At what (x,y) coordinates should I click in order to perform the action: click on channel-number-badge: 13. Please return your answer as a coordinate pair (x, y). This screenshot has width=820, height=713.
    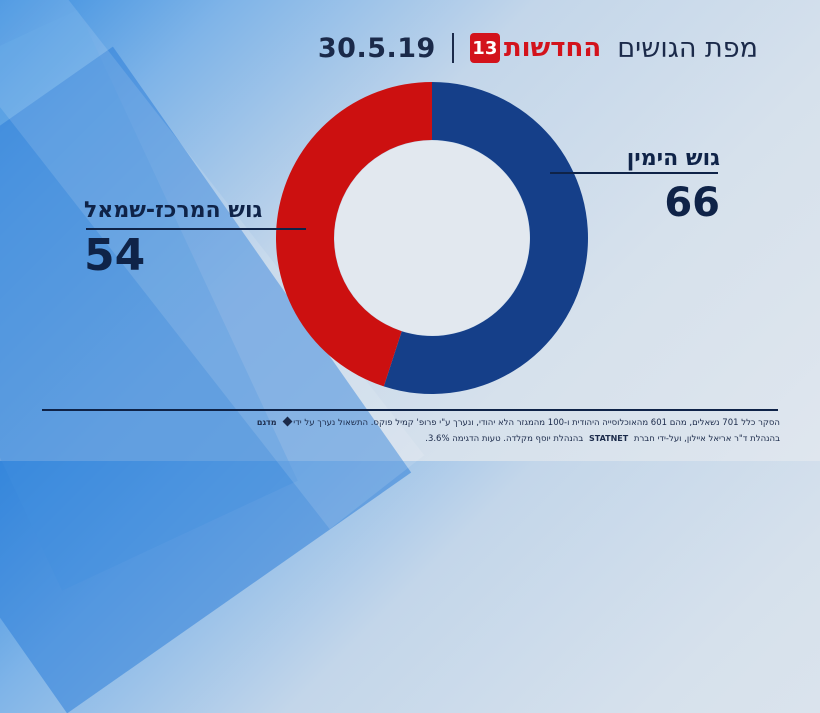
    Looking at the image, I should click on (484, 48).